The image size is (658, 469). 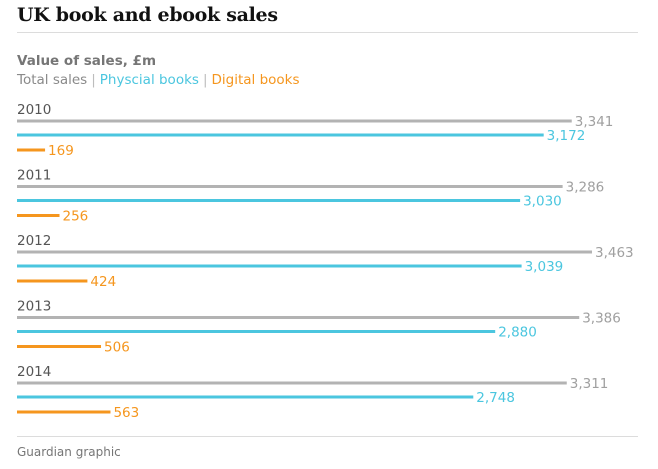 What do you see at coordinates (34, 110) in the screenshot?
I see `year-label: 2010` at bounding box center [34, 110].